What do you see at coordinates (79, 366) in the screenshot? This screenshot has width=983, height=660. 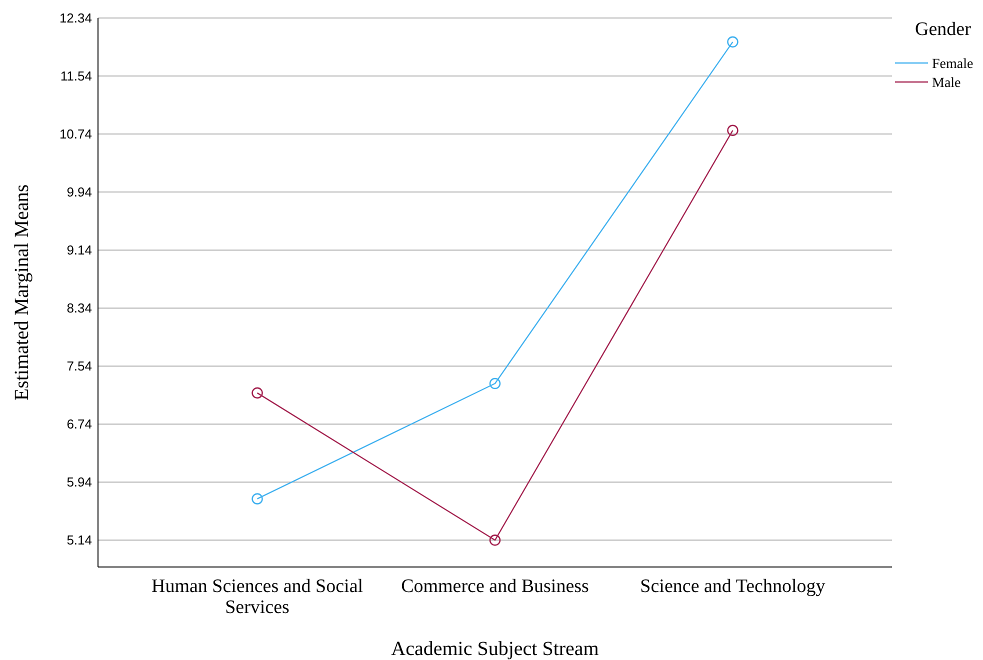 I see `y-tick-label: 7.54` at bounding box center [79, 366].